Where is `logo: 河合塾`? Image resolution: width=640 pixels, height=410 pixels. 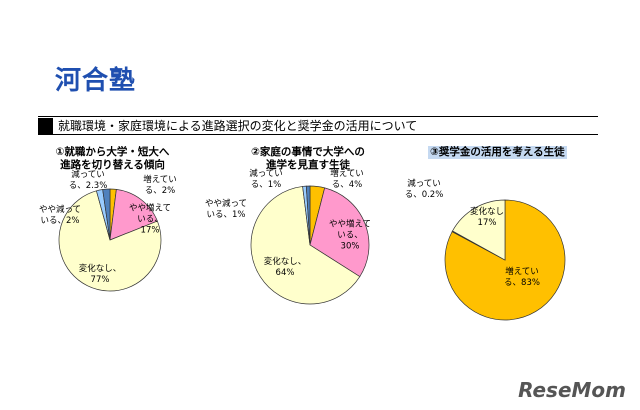 logo: 河合塾 is located at coordinates (96, 81).